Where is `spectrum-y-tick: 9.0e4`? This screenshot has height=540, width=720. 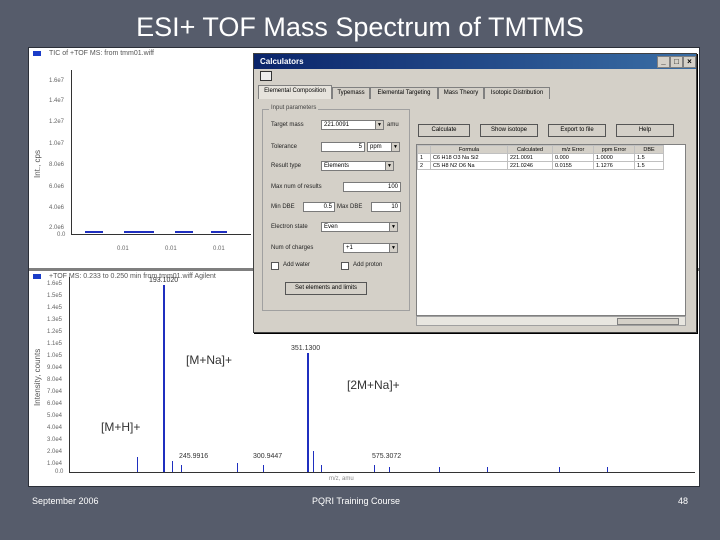
spectrum-y-tick: 9.0e4 is located at coordinates (55, 368).